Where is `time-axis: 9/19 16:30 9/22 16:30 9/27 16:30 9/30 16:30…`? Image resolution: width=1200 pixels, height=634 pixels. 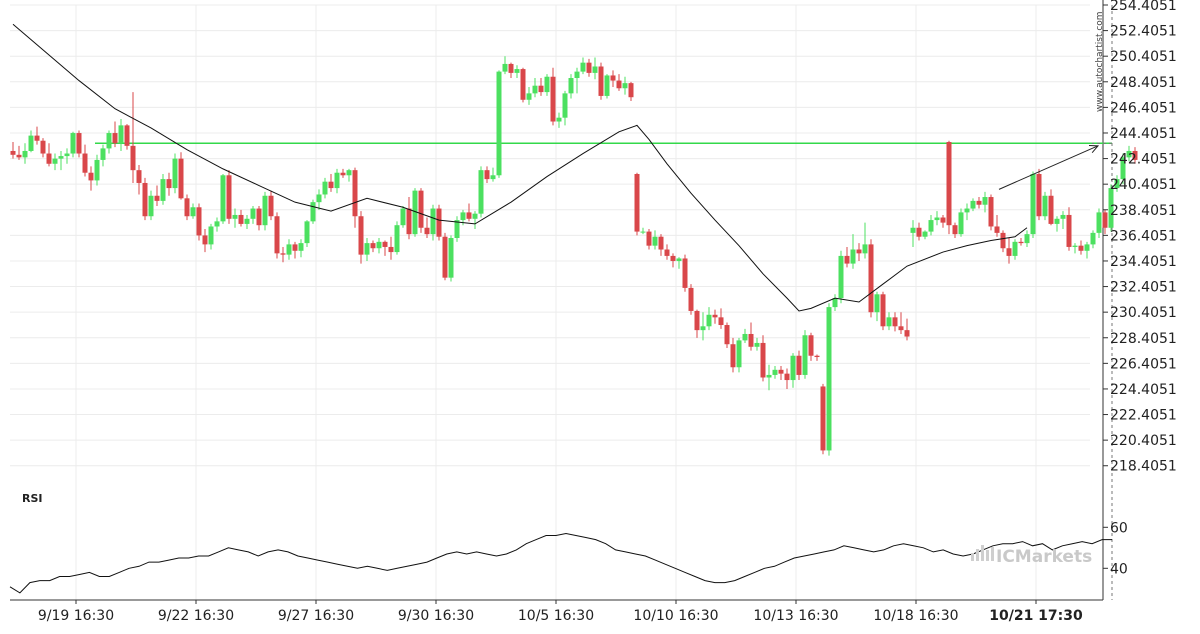
time-axis: 9/19 16:30 9/22 16:30 9/27 16:30 9/30 16:30… is located at coordinates (560, 612).